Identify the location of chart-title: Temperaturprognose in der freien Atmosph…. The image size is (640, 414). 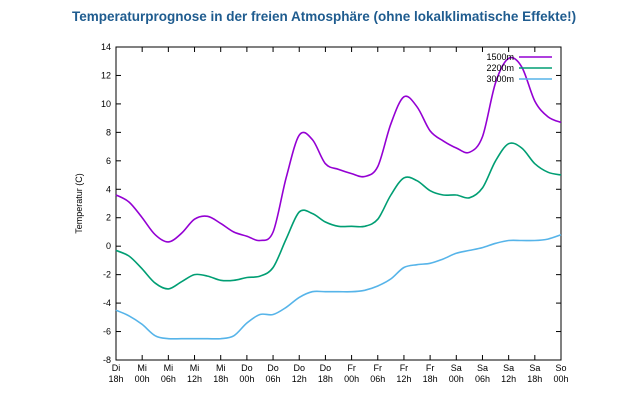
(324, 16).